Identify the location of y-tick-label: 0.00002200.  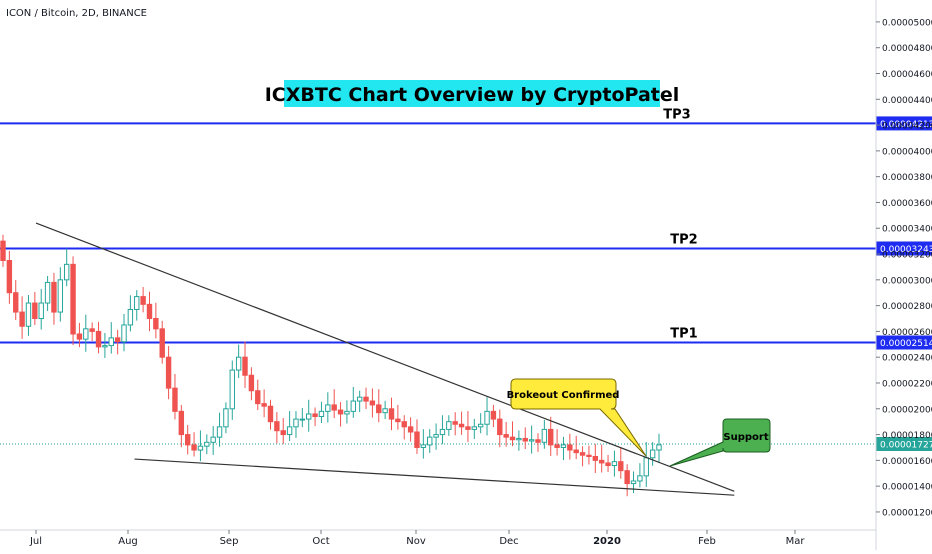
(907, 384).